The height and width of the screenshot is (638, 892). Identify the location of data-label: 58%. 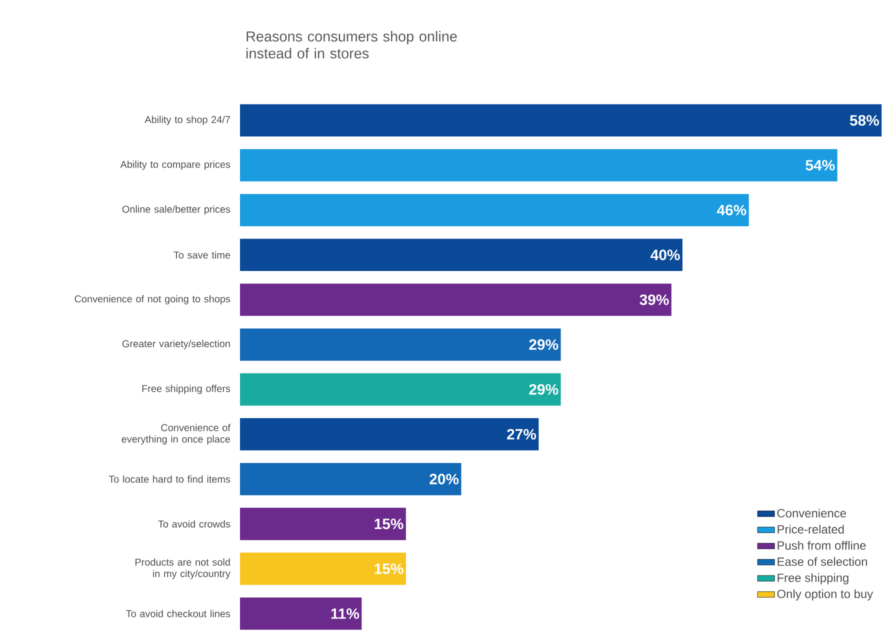
(864, 120).